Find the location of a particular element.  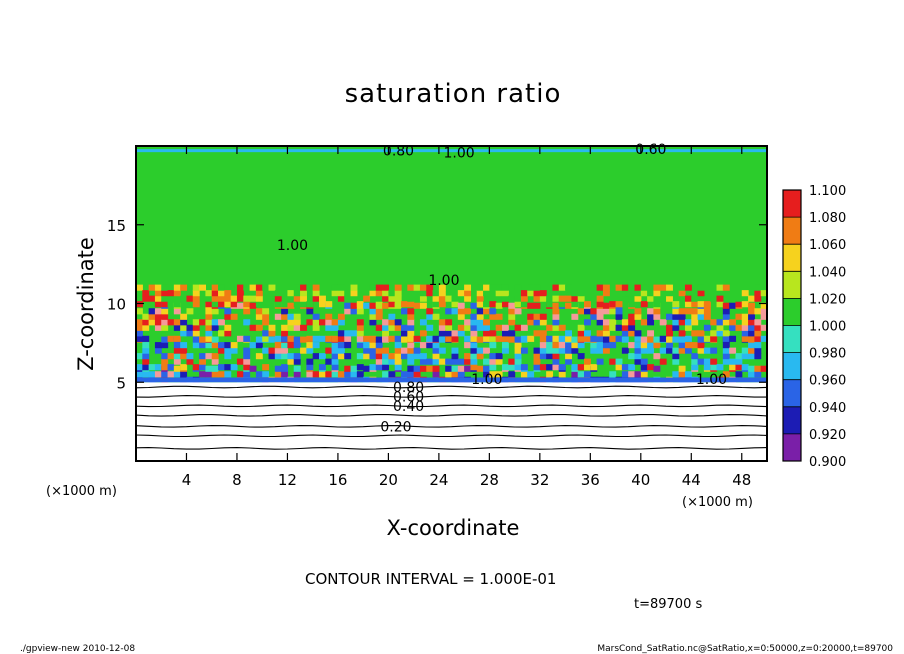

y-tick-label: 10 is located at coordinates (116, 305).